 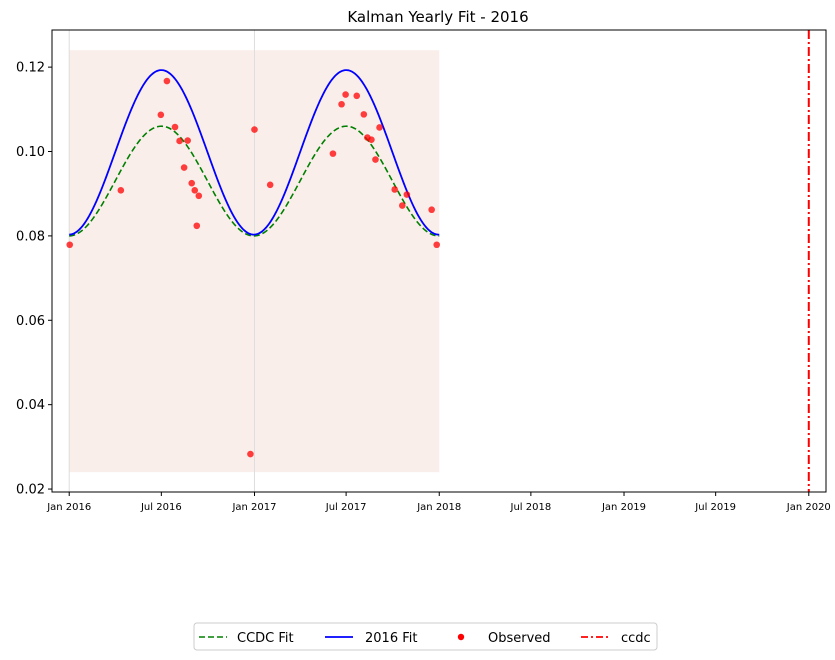 What do you see at coordinates (391, 638) in the screenshot?
I see `legend-label-2016-fit: 2016 Fit` at bounding box center [391, 638].